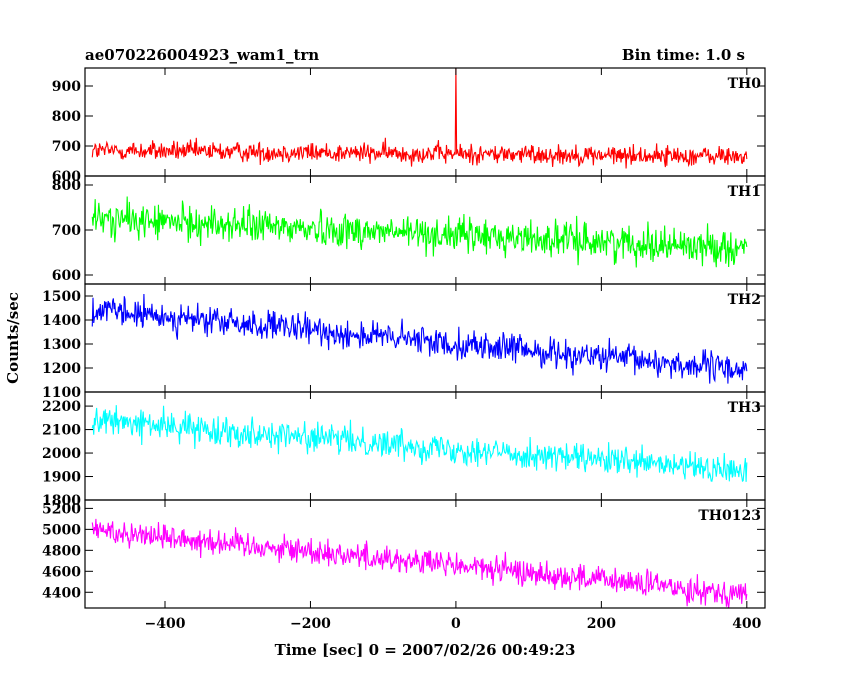 Image resolution: width=850 pixels, height=680 pixels. Describe the element at coordinates (419, 339) in the screenshot. I see `series-line-th2` at that location.